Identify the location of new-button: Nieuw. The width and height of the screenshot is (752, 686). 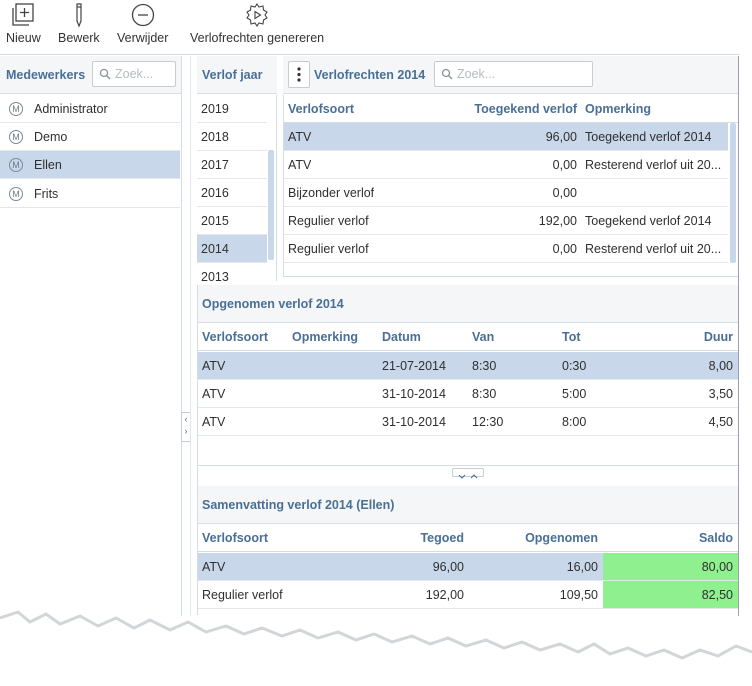
(23, 23).